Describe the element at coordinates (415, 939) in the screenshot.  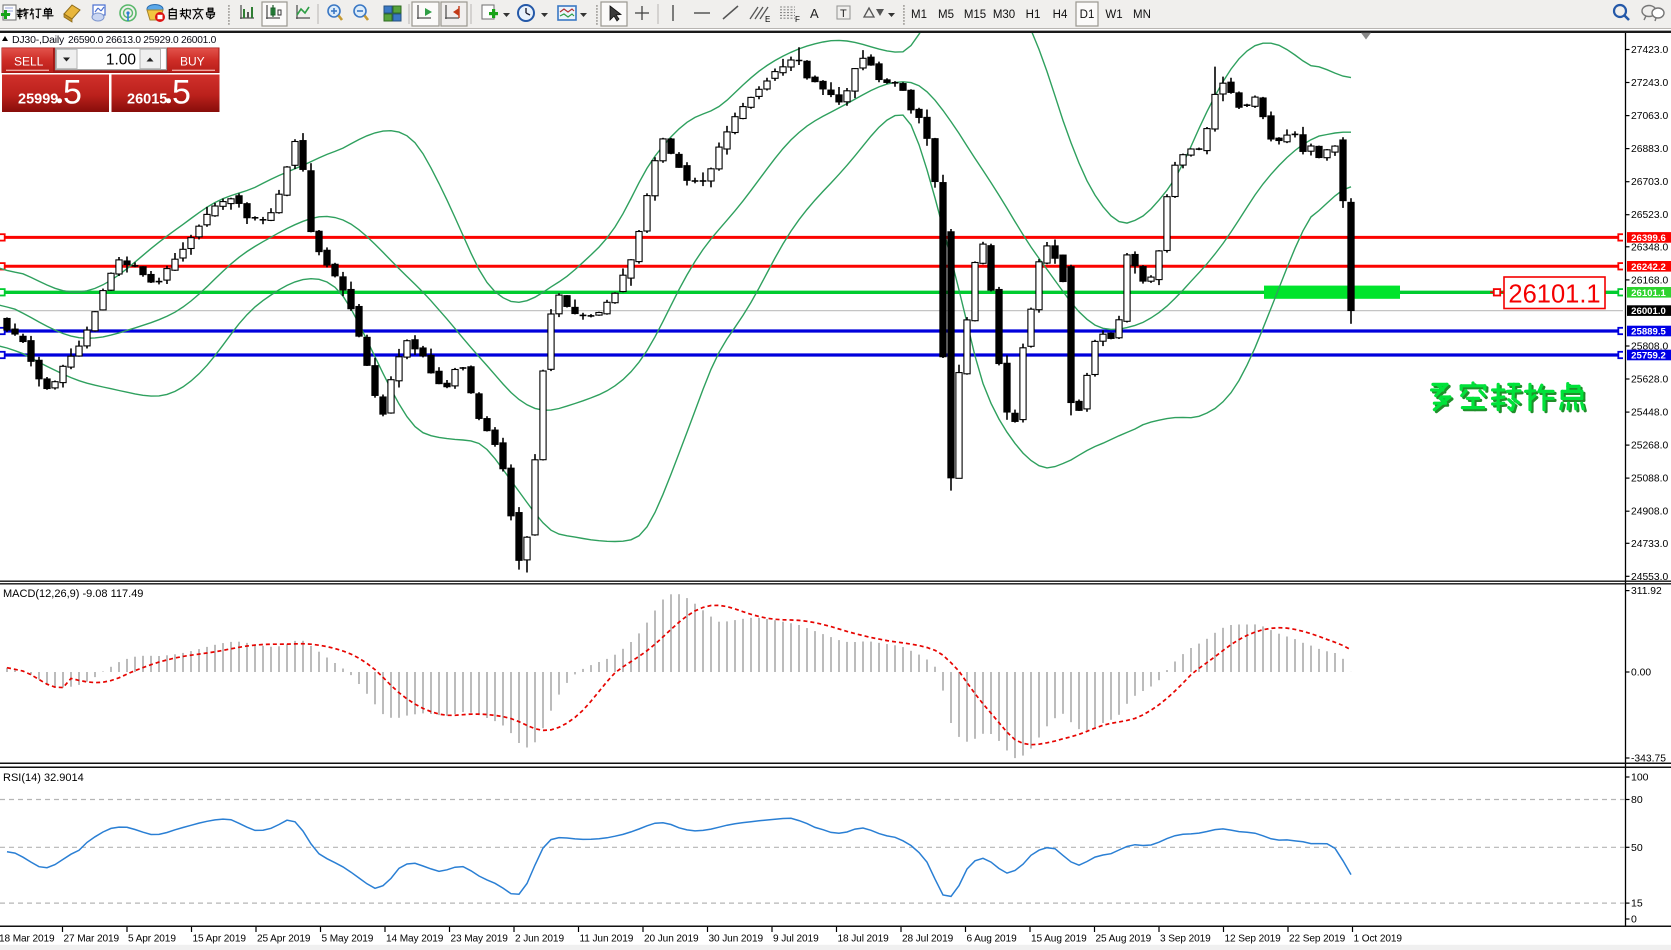
I see `svg-text: 14 May 2019` at that location.